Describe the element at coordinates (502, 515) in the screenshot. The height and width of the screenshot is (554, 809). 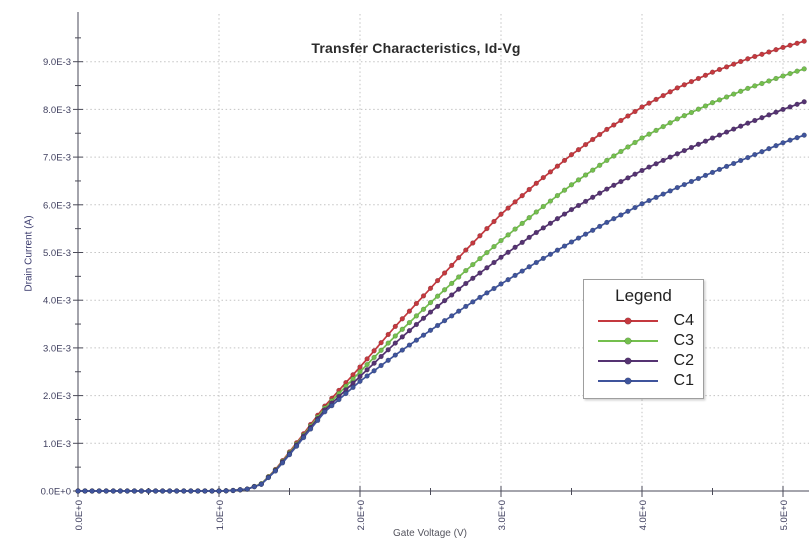
I see `x-tick-label: 3.0E+0` at that location.